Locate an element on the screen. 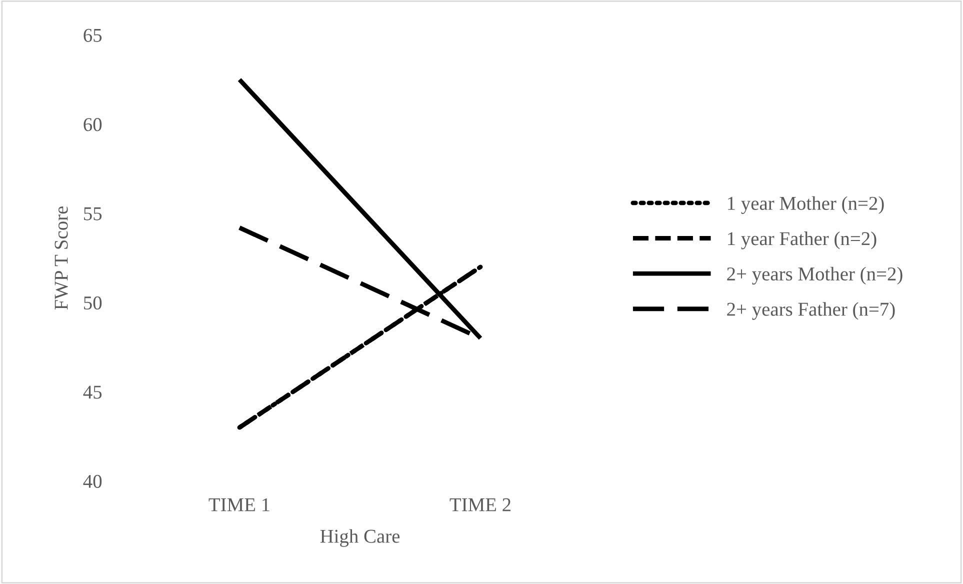 The image size is (963, 584). y-tick-label: 50 is located at coordinates (93, 303).